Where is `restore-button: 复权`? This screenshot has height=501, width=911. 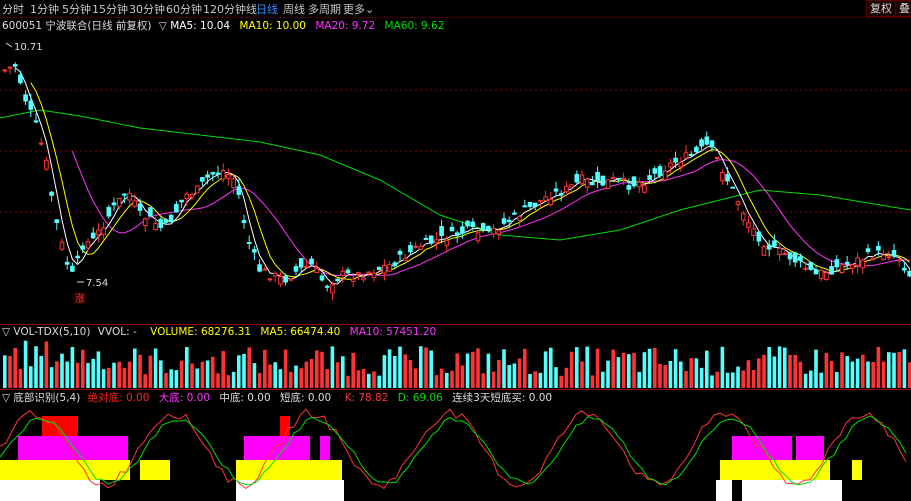 restore-button: 复权 is located at coordinates (881, 8).